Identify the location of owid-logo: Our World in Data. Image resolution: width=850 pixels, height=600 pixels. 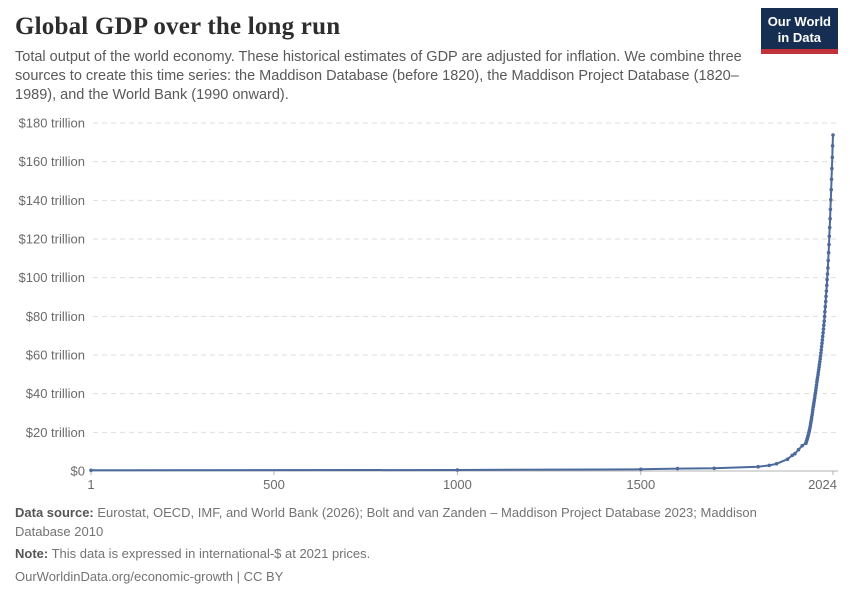
(799, 31).